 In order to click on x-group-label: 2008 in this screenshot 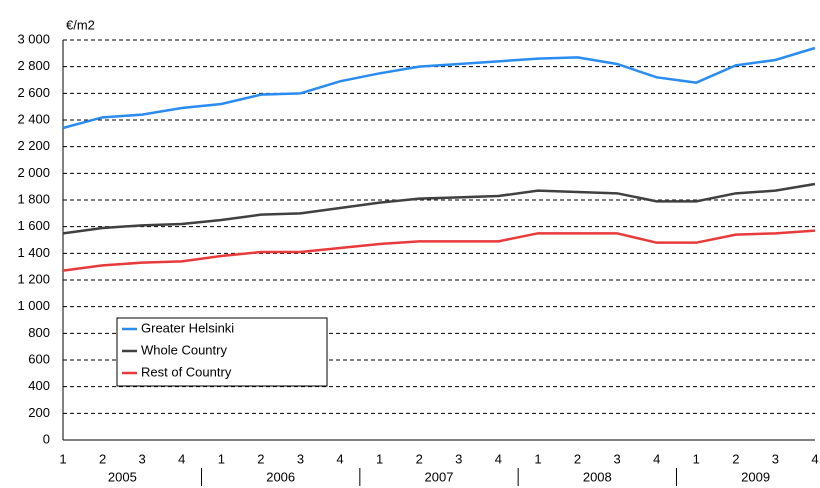, I will do `click(597, 476)`.